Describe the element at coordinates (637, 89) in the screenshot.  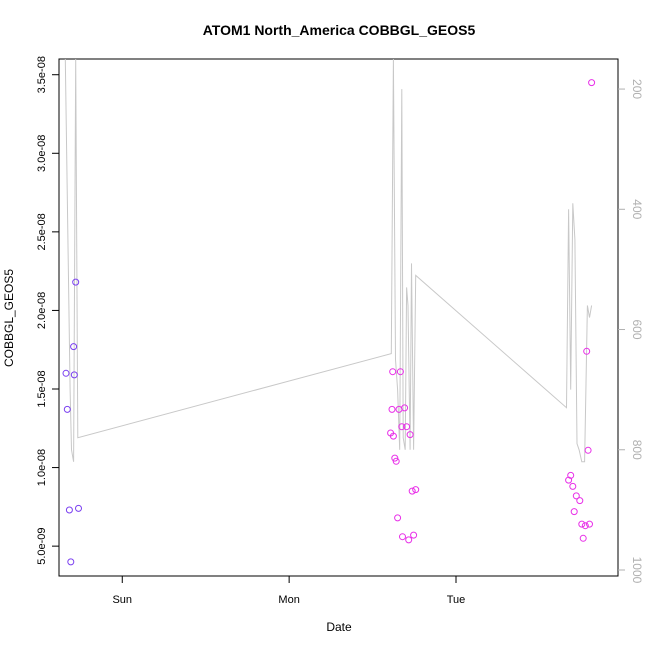
I see `right-tick-label: 200` at that location.